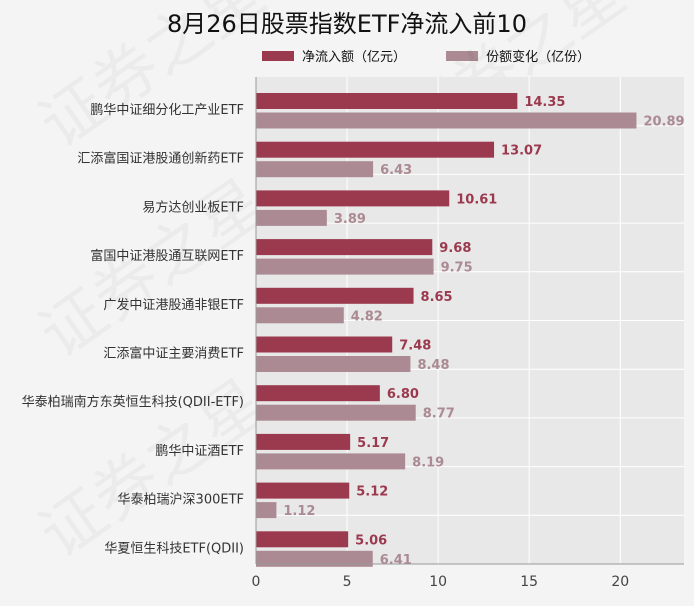  What do you see at coordinates (439, 414) in the screenshot?
I see `data-label-share-change: 8.77` at bounding box center [439, 414].